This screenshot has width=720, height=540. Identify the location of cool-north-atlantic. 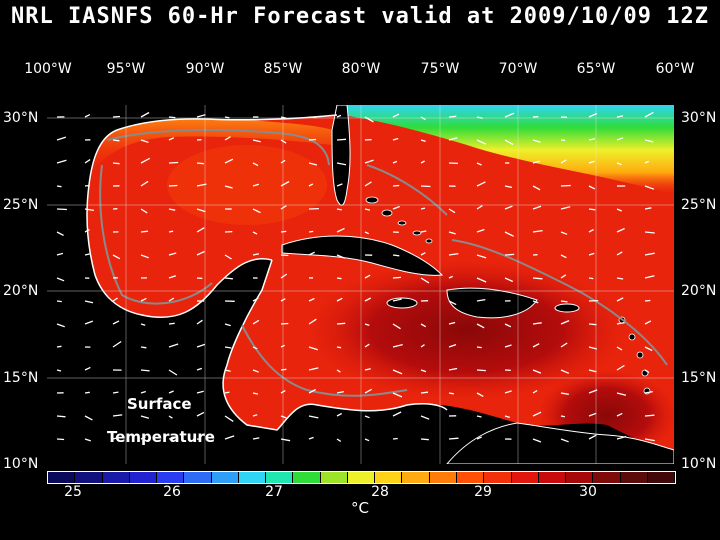
(508, 150).